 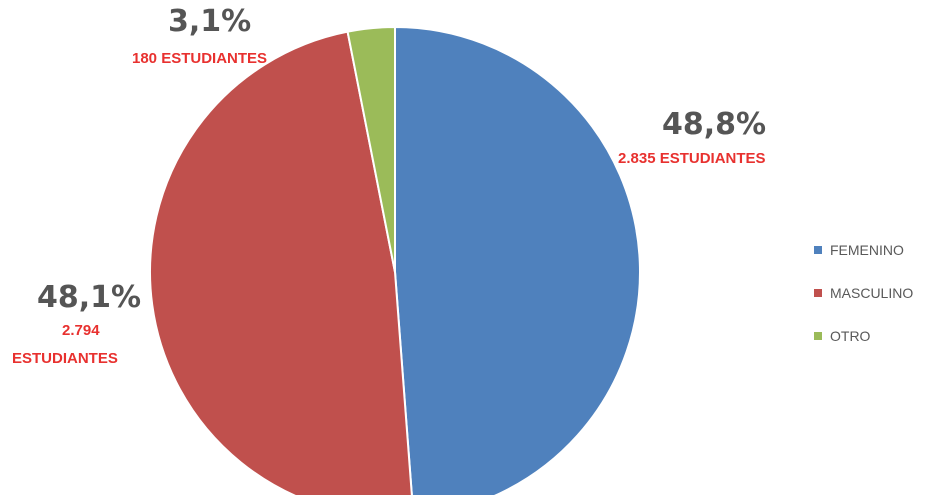 What do you see at coordinates (863, 304) in the screenshot?
I see `legend: FEMENINO MASCULINO OTRO` at bounding box center [863, 304].